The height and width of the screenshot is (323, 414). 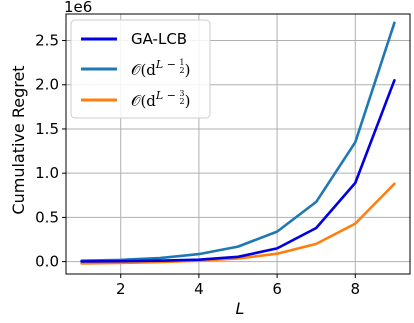 What do you see at coordinates (47, 41) in the screenshot?
I see `y-tick-label: 2.5` at bounding box center [47, 41].